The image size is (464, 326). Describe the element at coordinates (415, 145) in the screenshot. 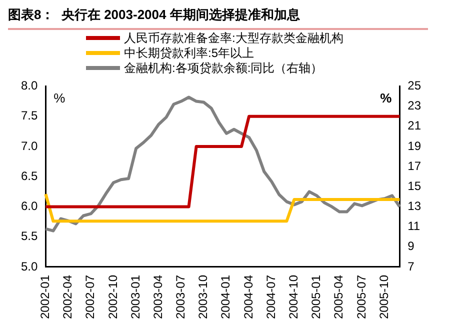

I see `y2-tick-label: 19` at that location.